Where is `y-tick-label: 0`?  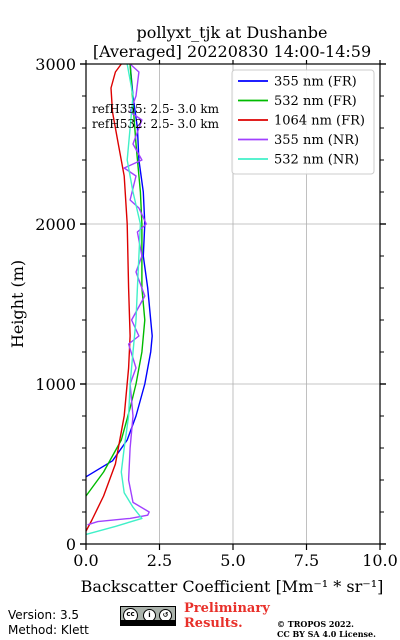 y-tick-label: 0 is located at coordinates (71, 544).